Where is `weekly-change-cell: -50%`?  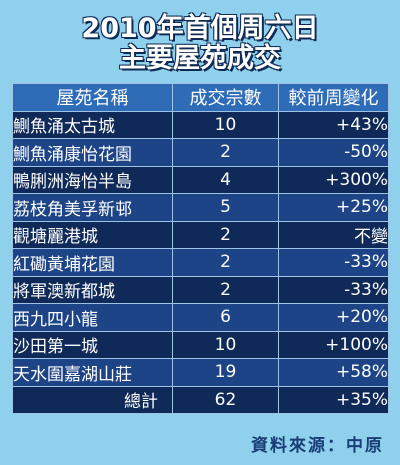 weekly-change-cell: -50% is located at coordinates (333, 152).